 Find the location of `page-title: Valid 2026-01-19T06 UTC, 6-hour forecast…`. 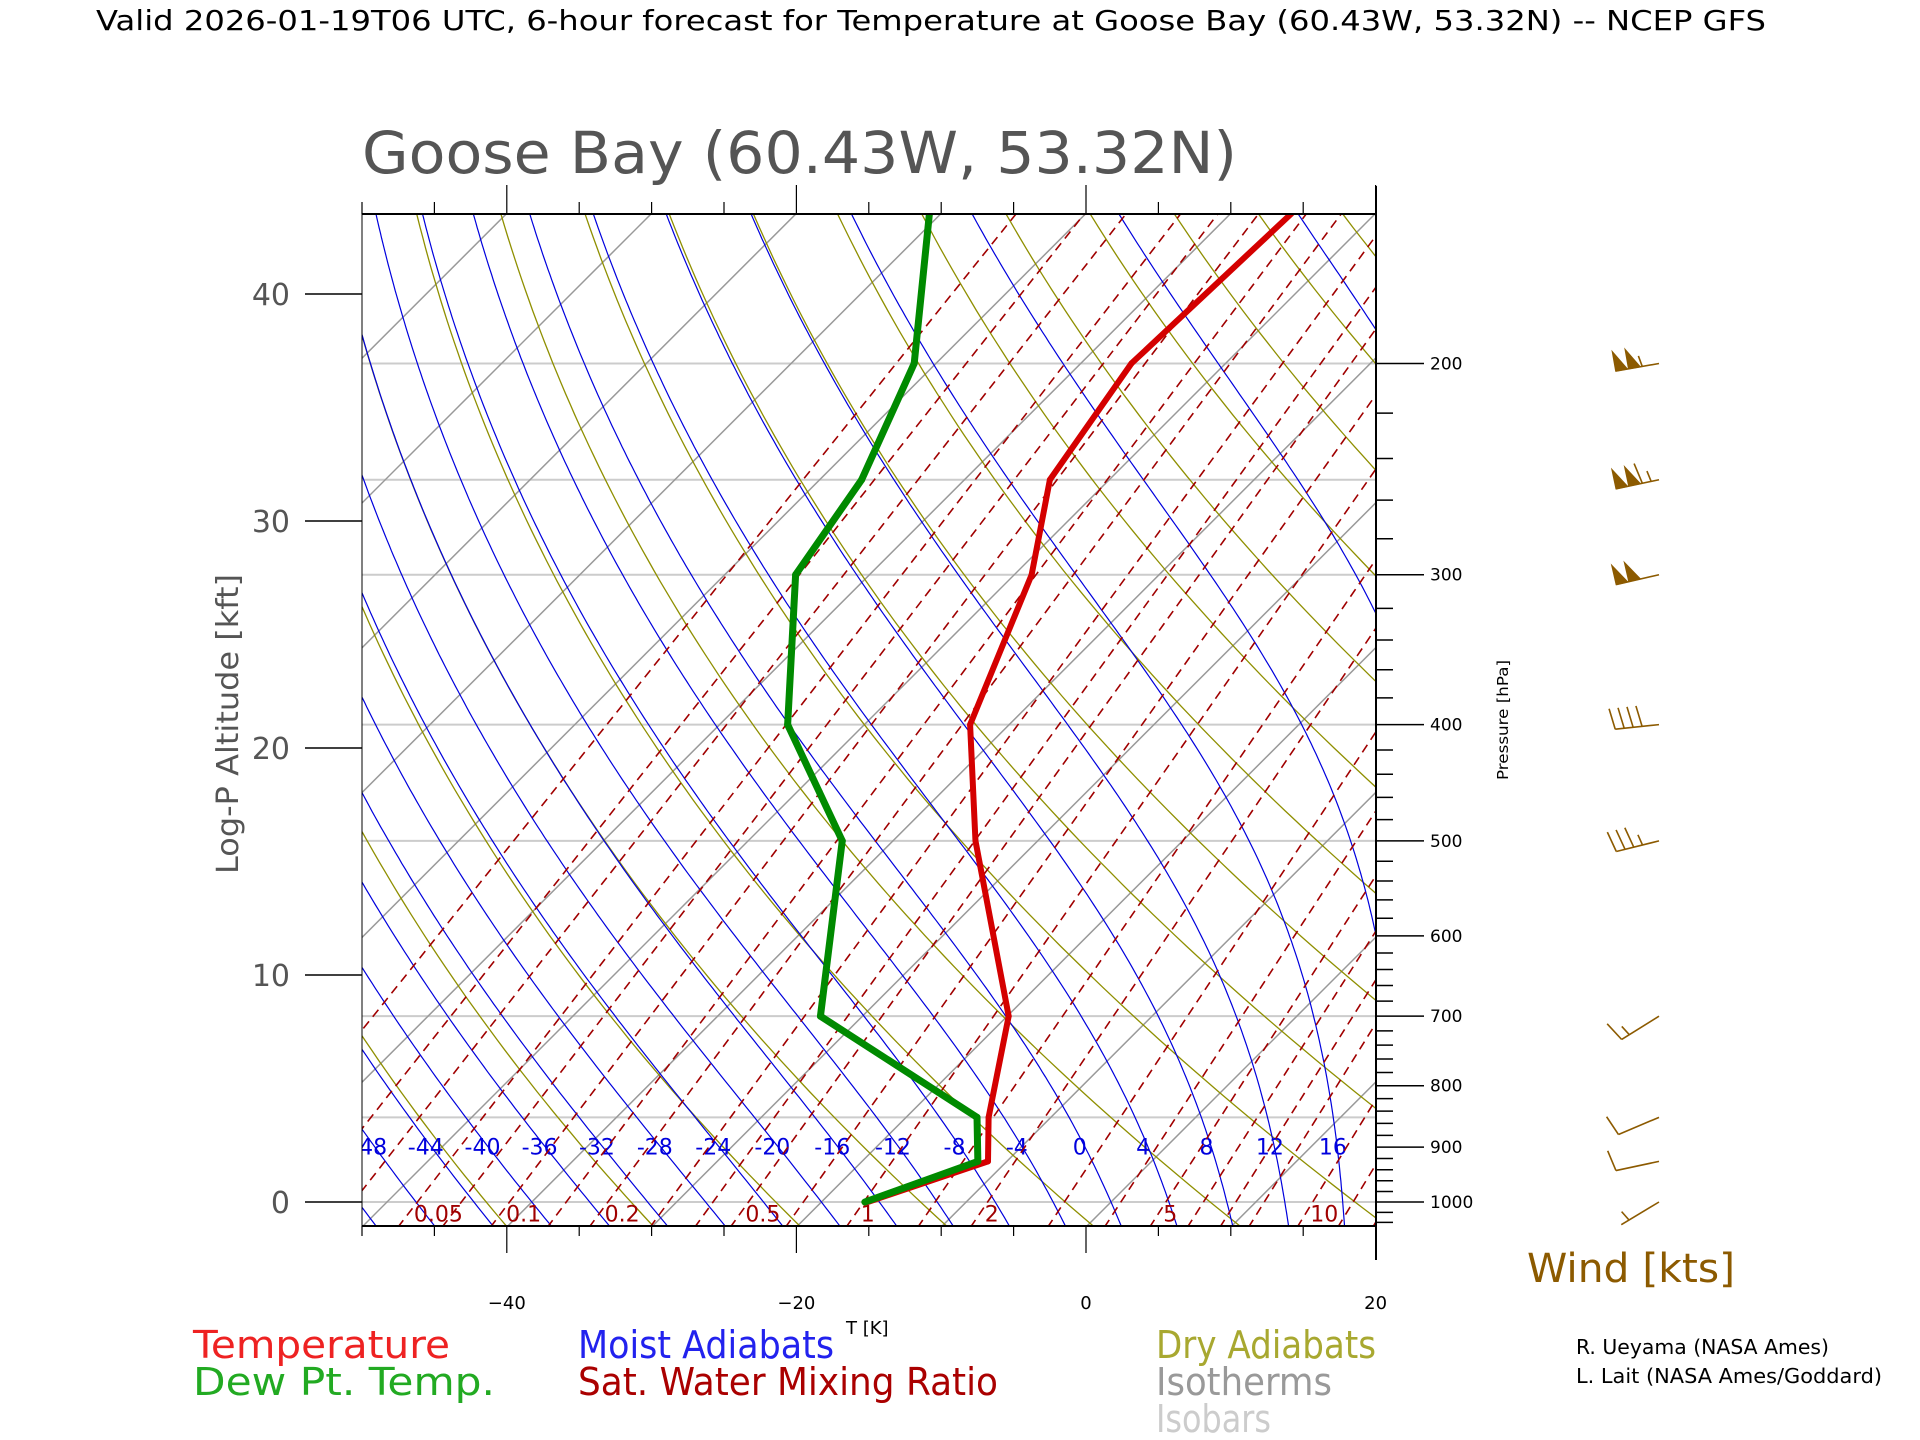

page-title: Valid 2026-01-19T06 UTC, 6-hour forecast… is located at coordinates (931, 20).